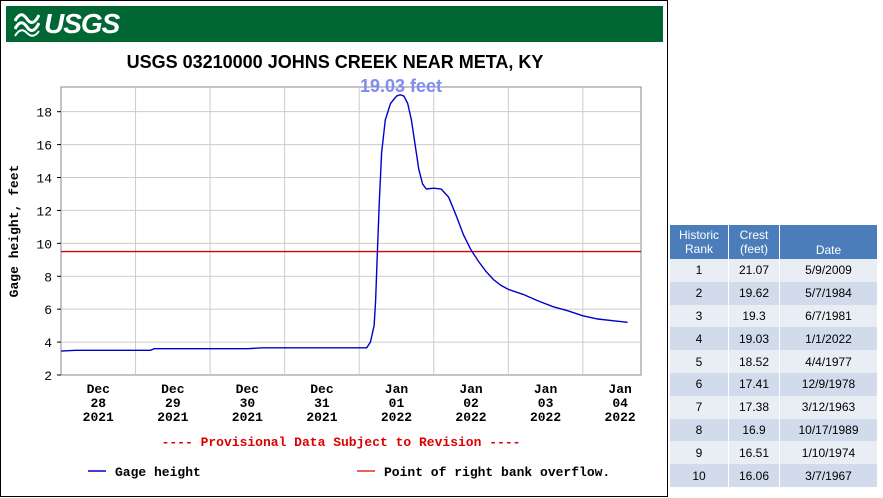 The height and width of the screenshot is (498, 883). What do you see at coordinates (48, 277) in the screenshot?
I see `y-tick-label: 8` at bounding box center [48, 277].